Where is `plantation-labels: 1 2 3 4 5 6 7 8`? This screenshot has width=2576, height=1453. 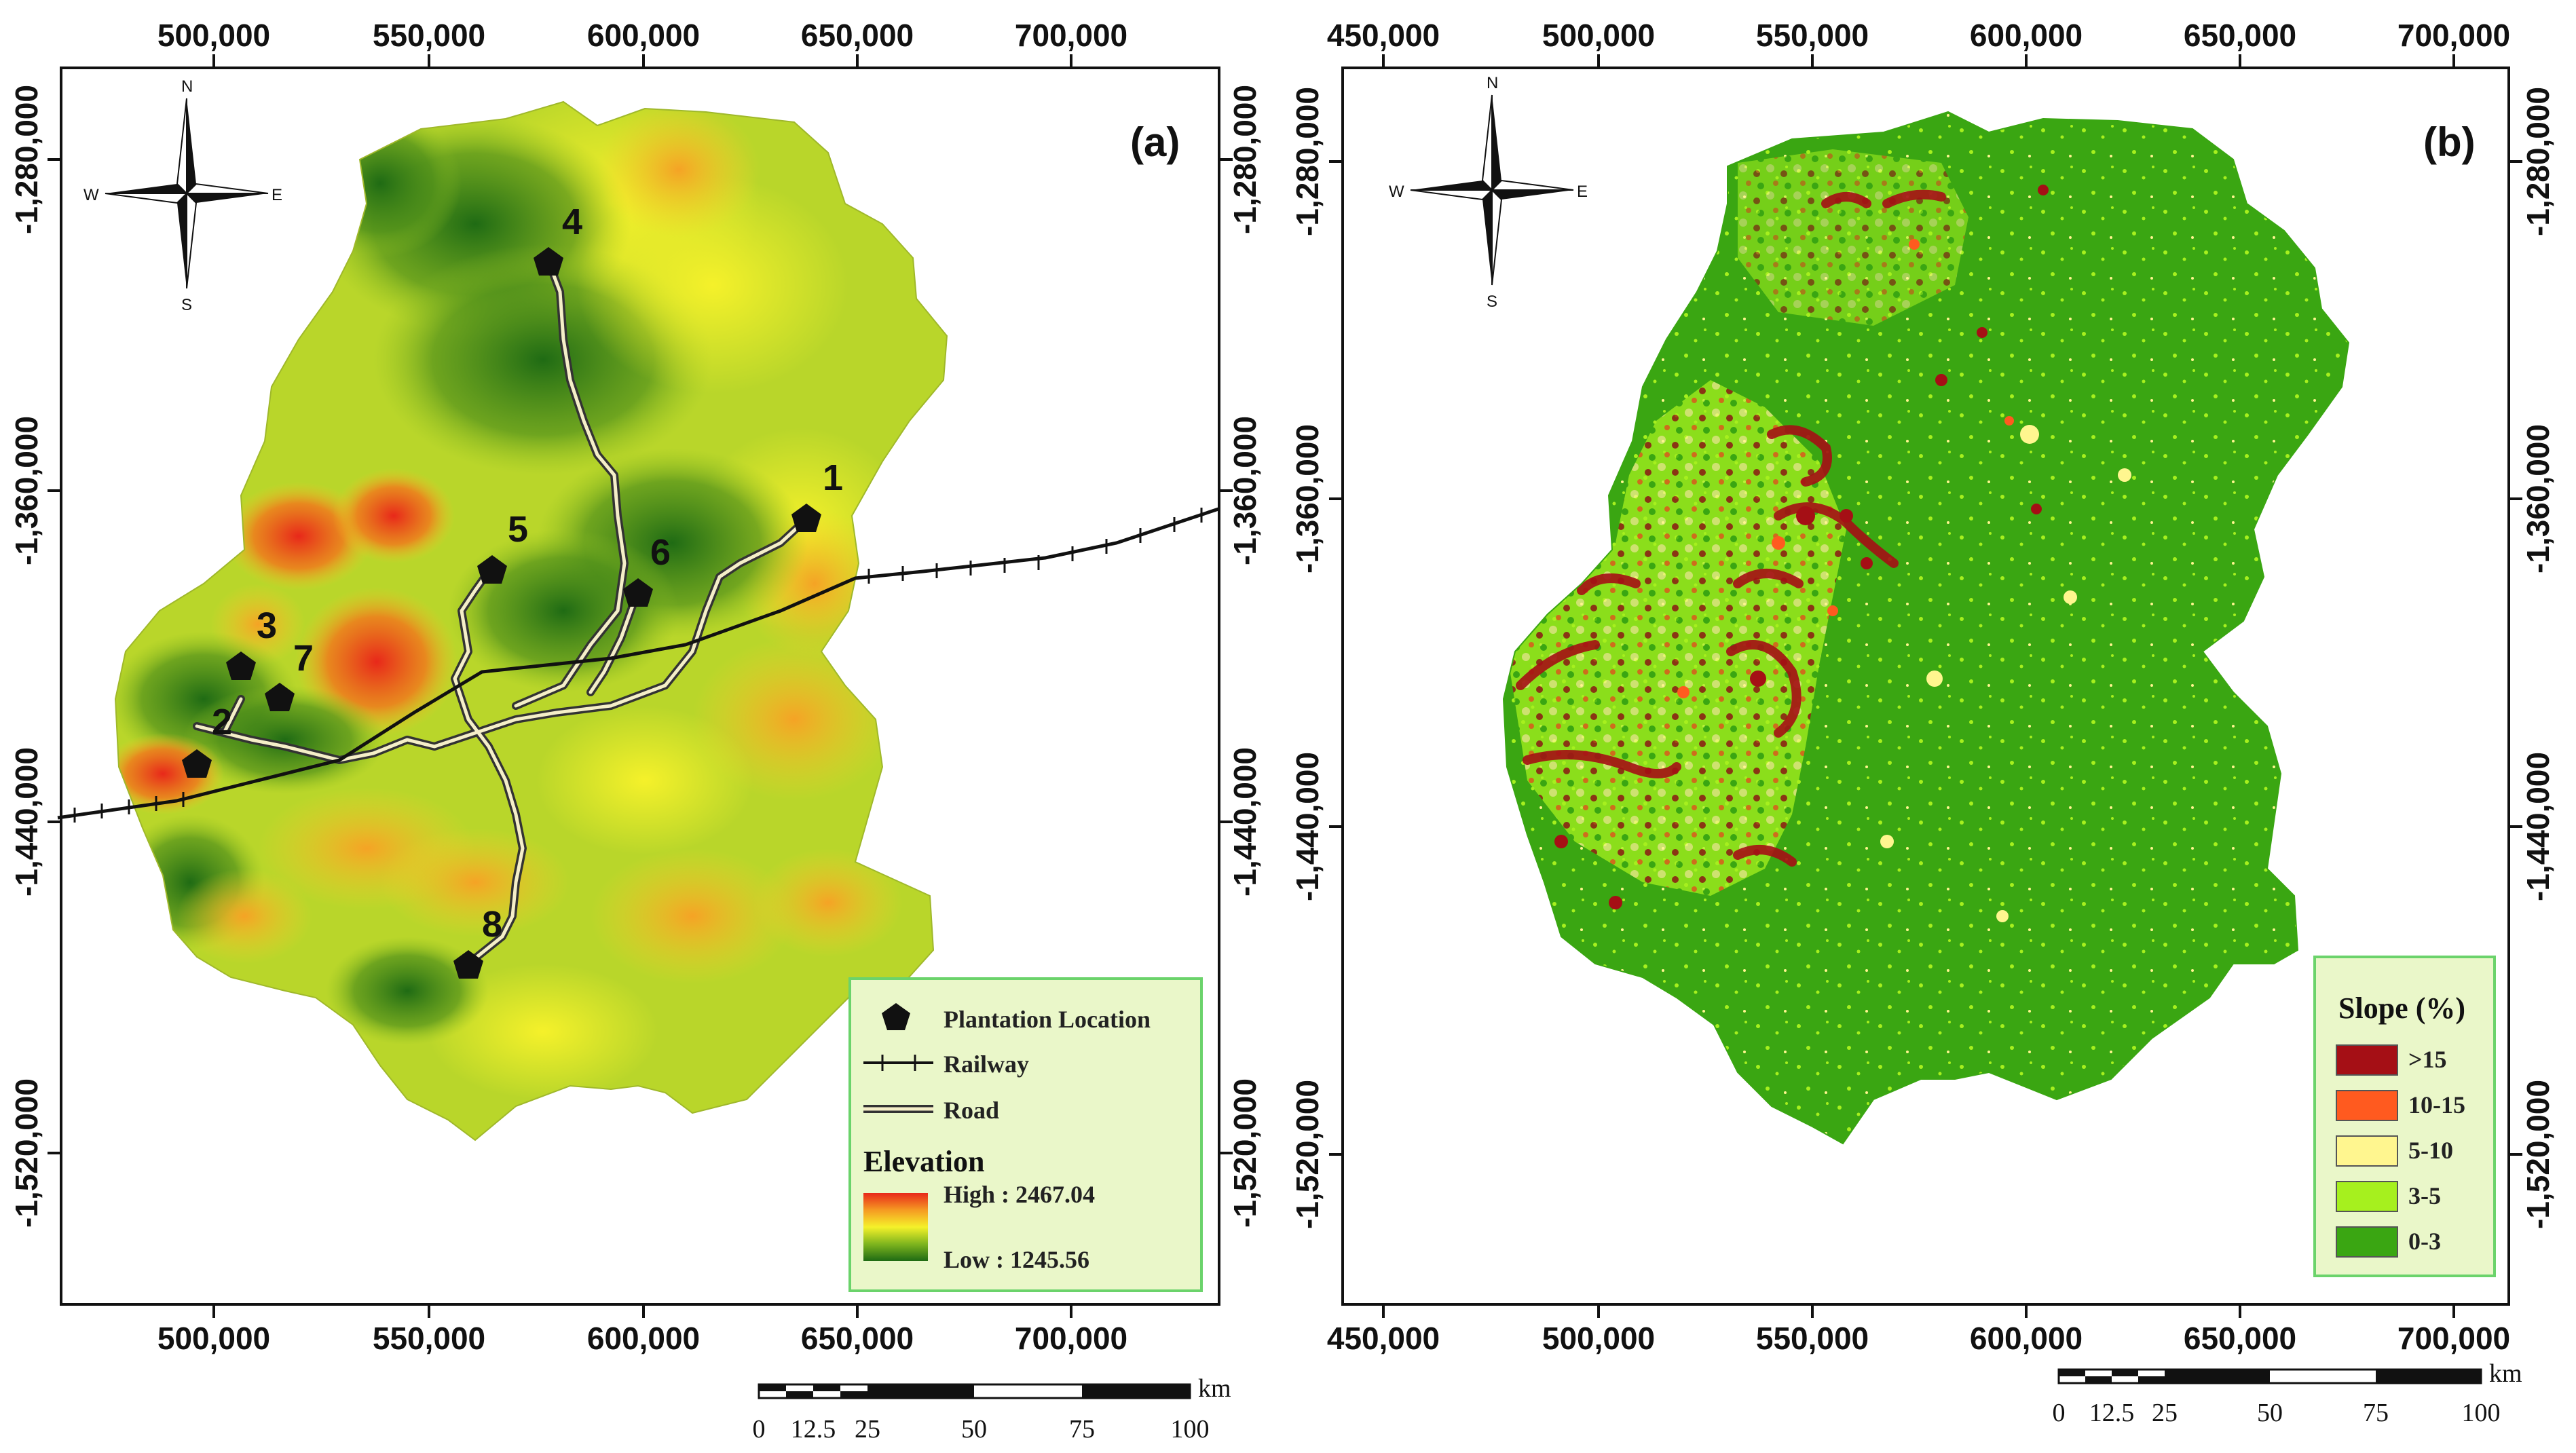
plantation-labels: 1 2 3 4 5 6 7 8 is located at coordinates (528, 573).